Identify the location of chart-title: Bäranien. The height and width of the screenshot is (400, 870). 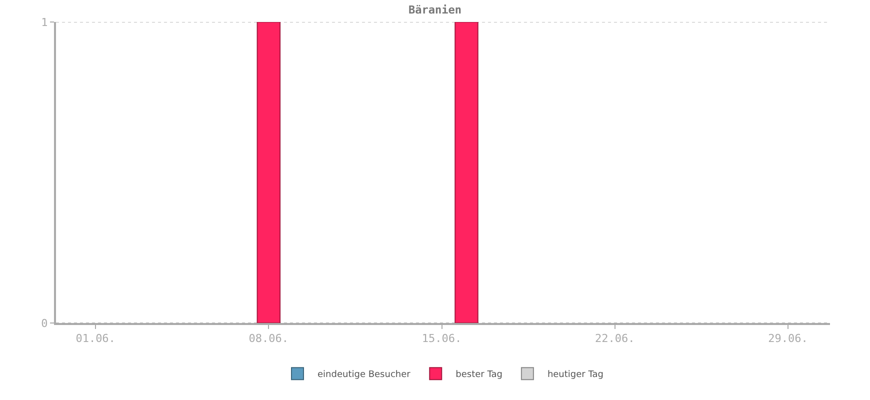
(435, 10).